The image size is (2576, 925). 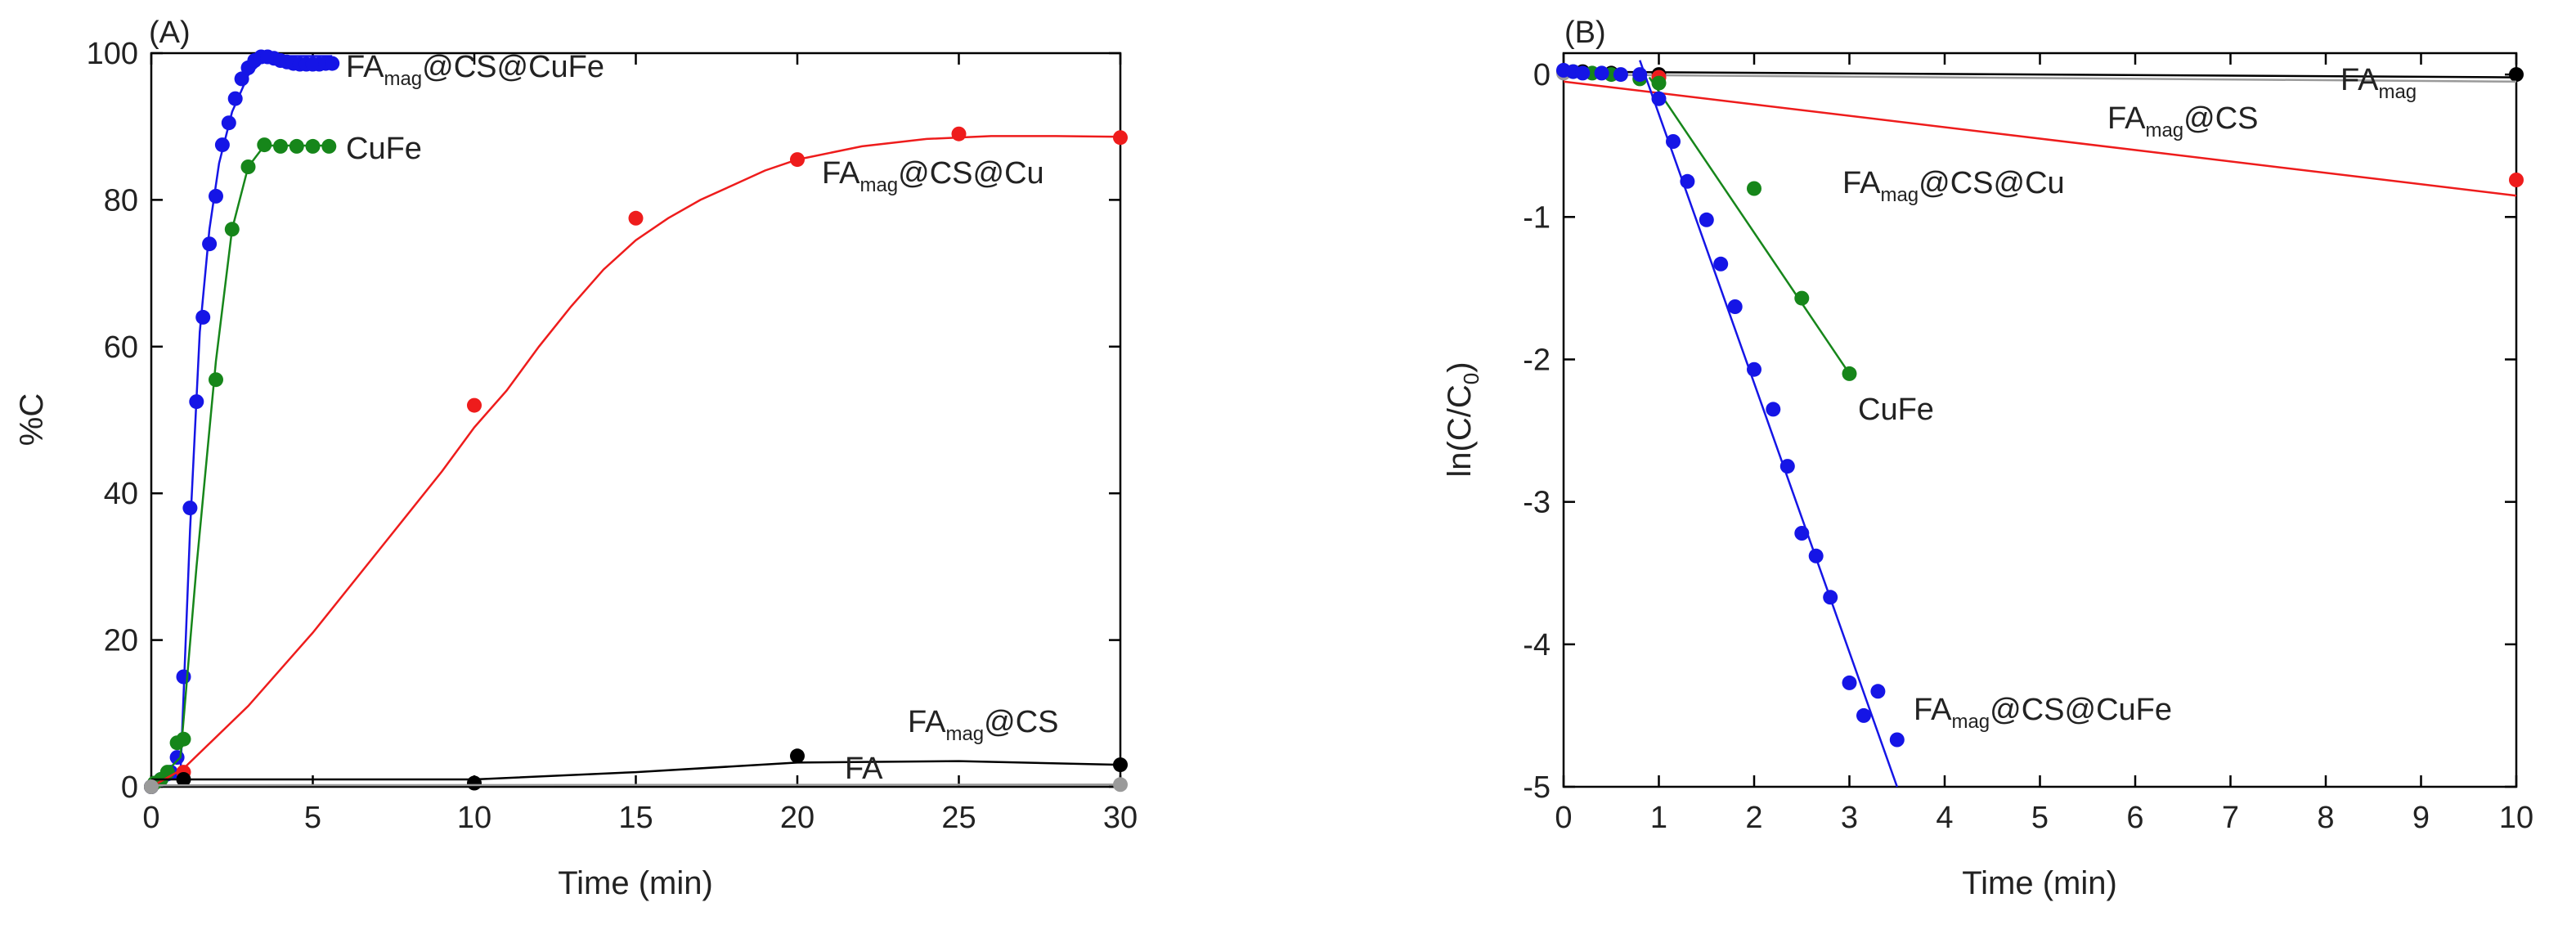 I want to click on panel-a-x-tick-label: 20, so click(x=798, y=818).